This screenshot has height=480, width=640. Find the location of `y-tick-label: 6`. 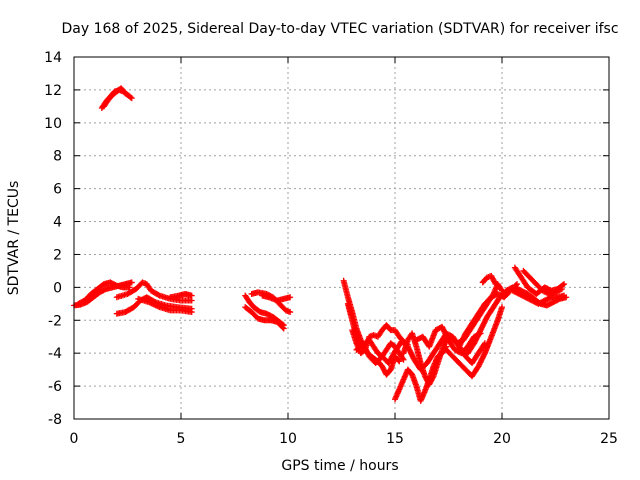

y-tick-label: 6 is located at coordinates (57, 190).